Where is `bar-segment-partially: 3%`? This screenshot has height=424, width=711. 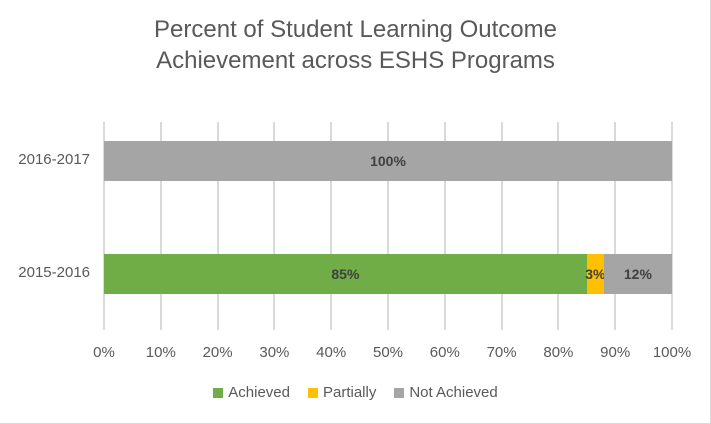 bar-segment-partially: 3% is located at coordinates (595, 274).